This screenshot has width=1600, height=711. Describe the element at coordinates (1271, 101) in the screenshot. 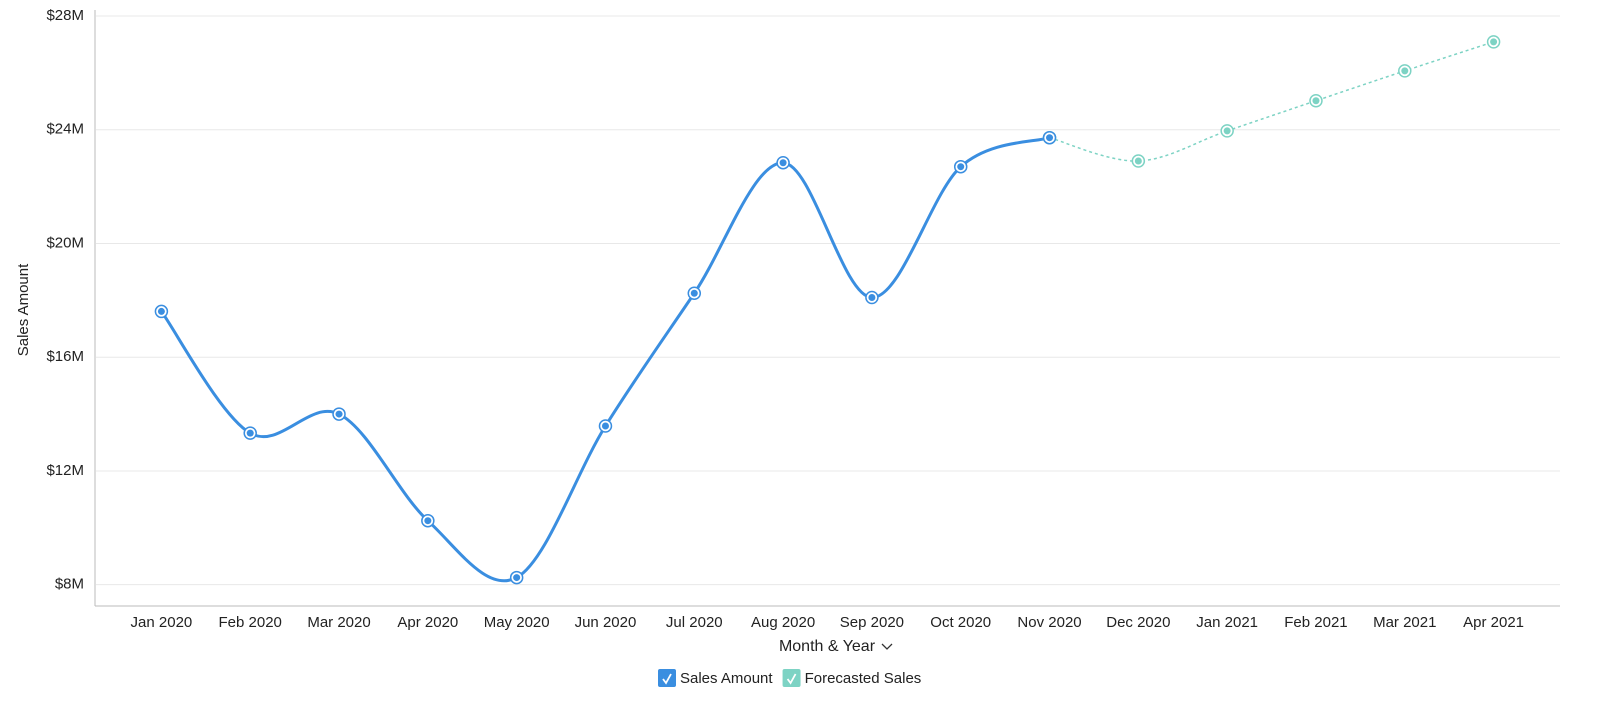

I see `series-line` at that location.